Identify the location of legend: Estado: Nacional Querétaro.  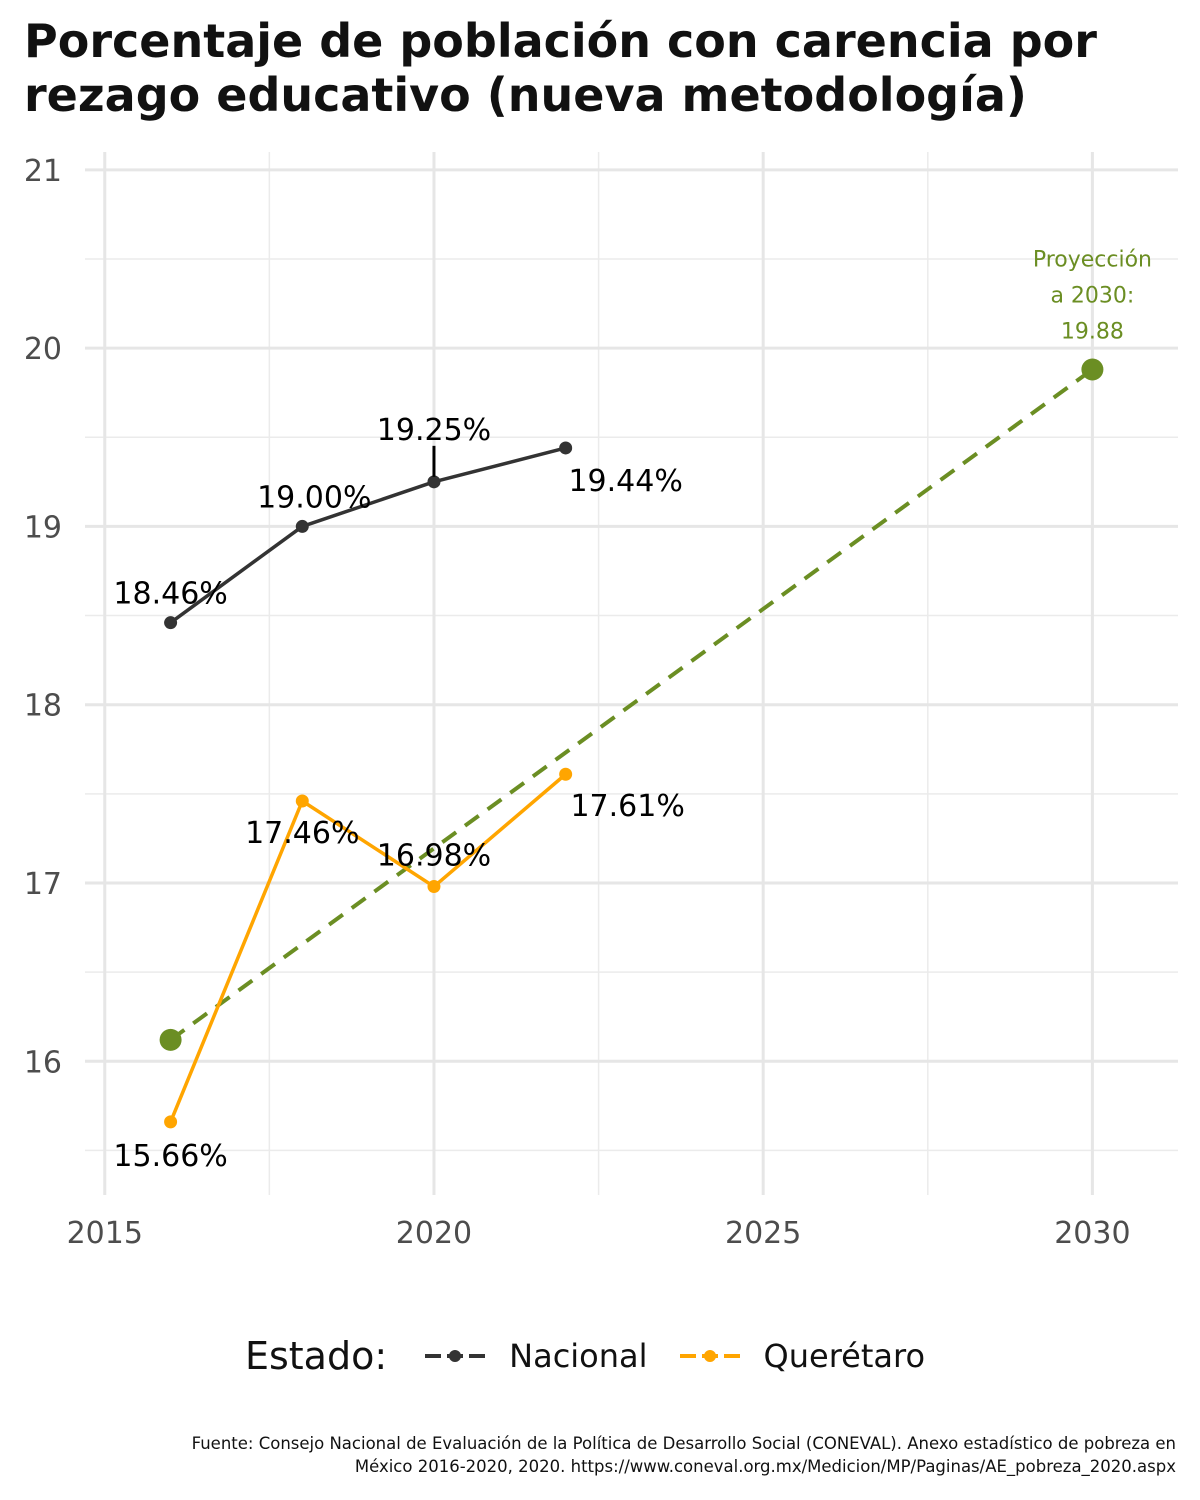
(600, 1356).